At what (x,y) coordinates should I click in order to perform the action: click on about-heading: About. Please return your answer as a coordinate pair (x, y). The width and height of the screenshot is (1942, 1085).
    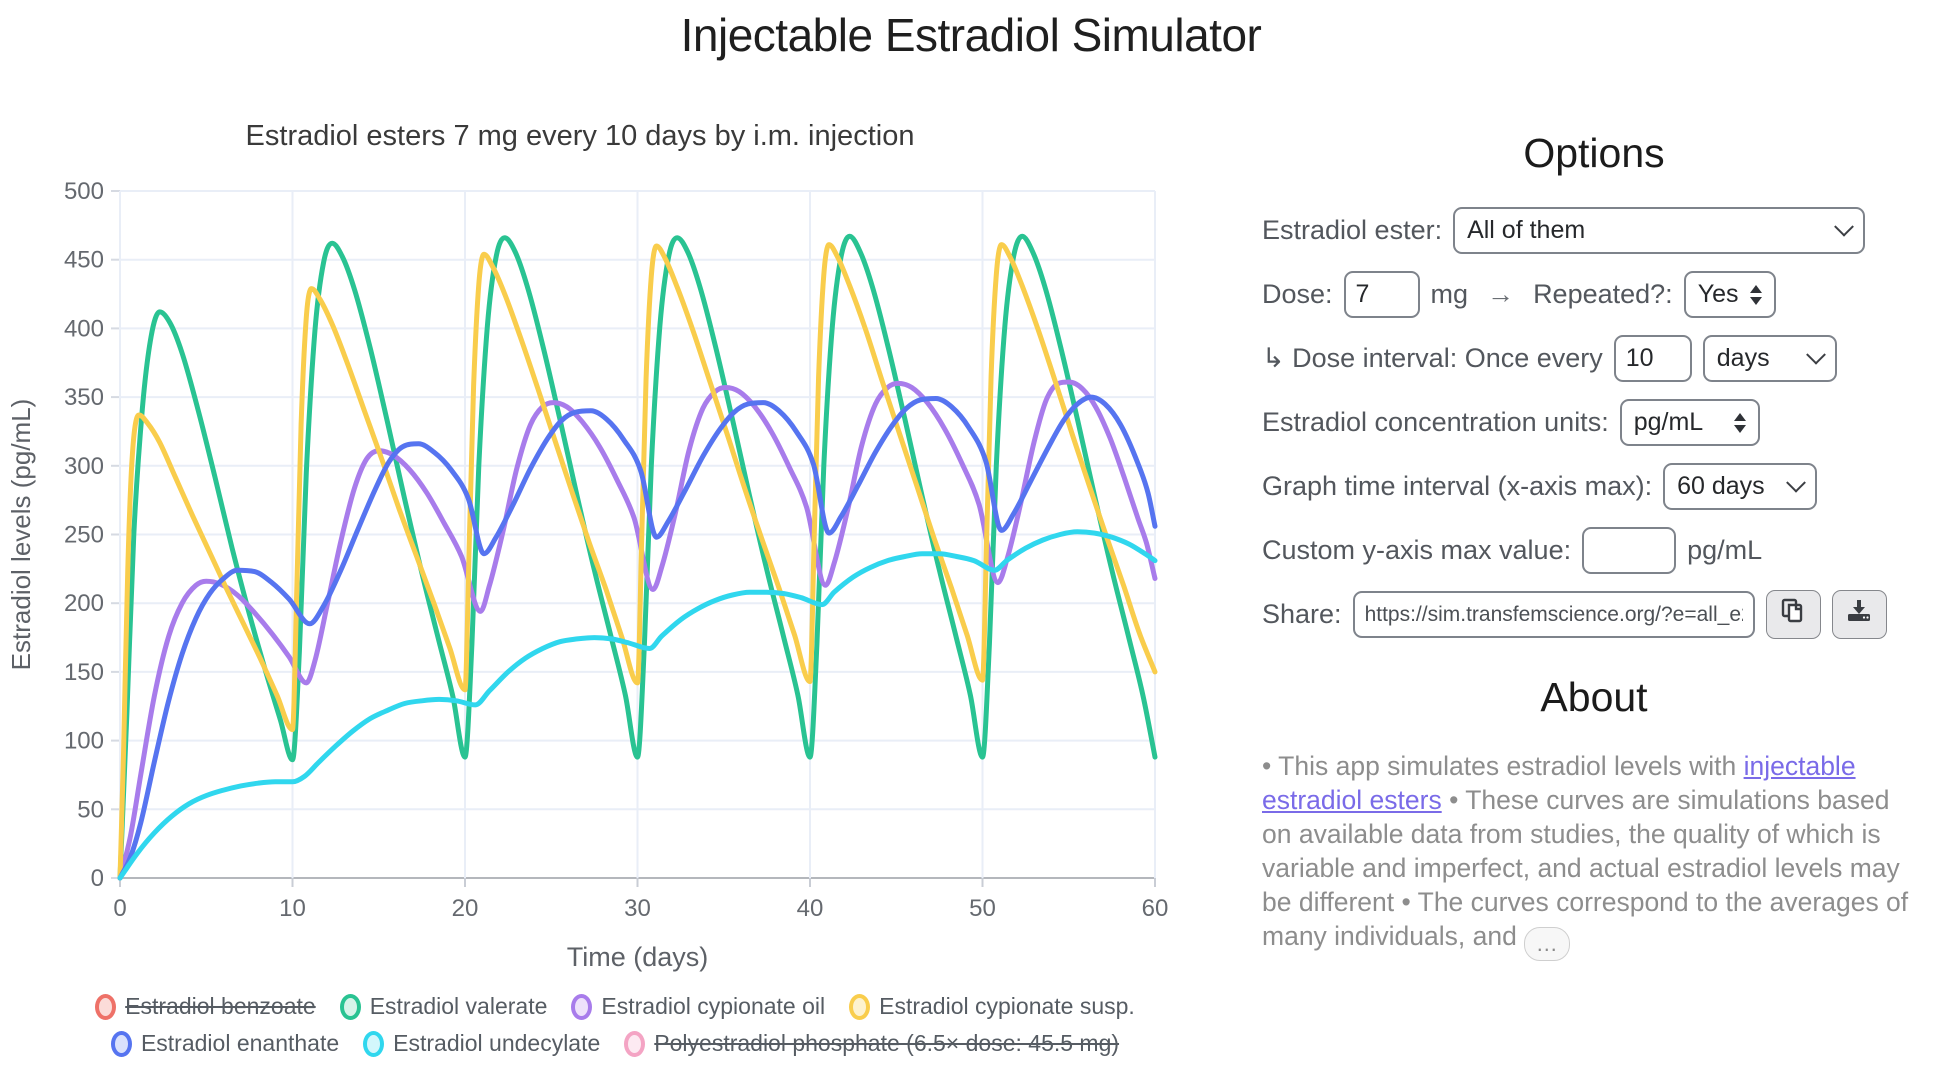
    Looking at the image, I should click on (1594, 697).